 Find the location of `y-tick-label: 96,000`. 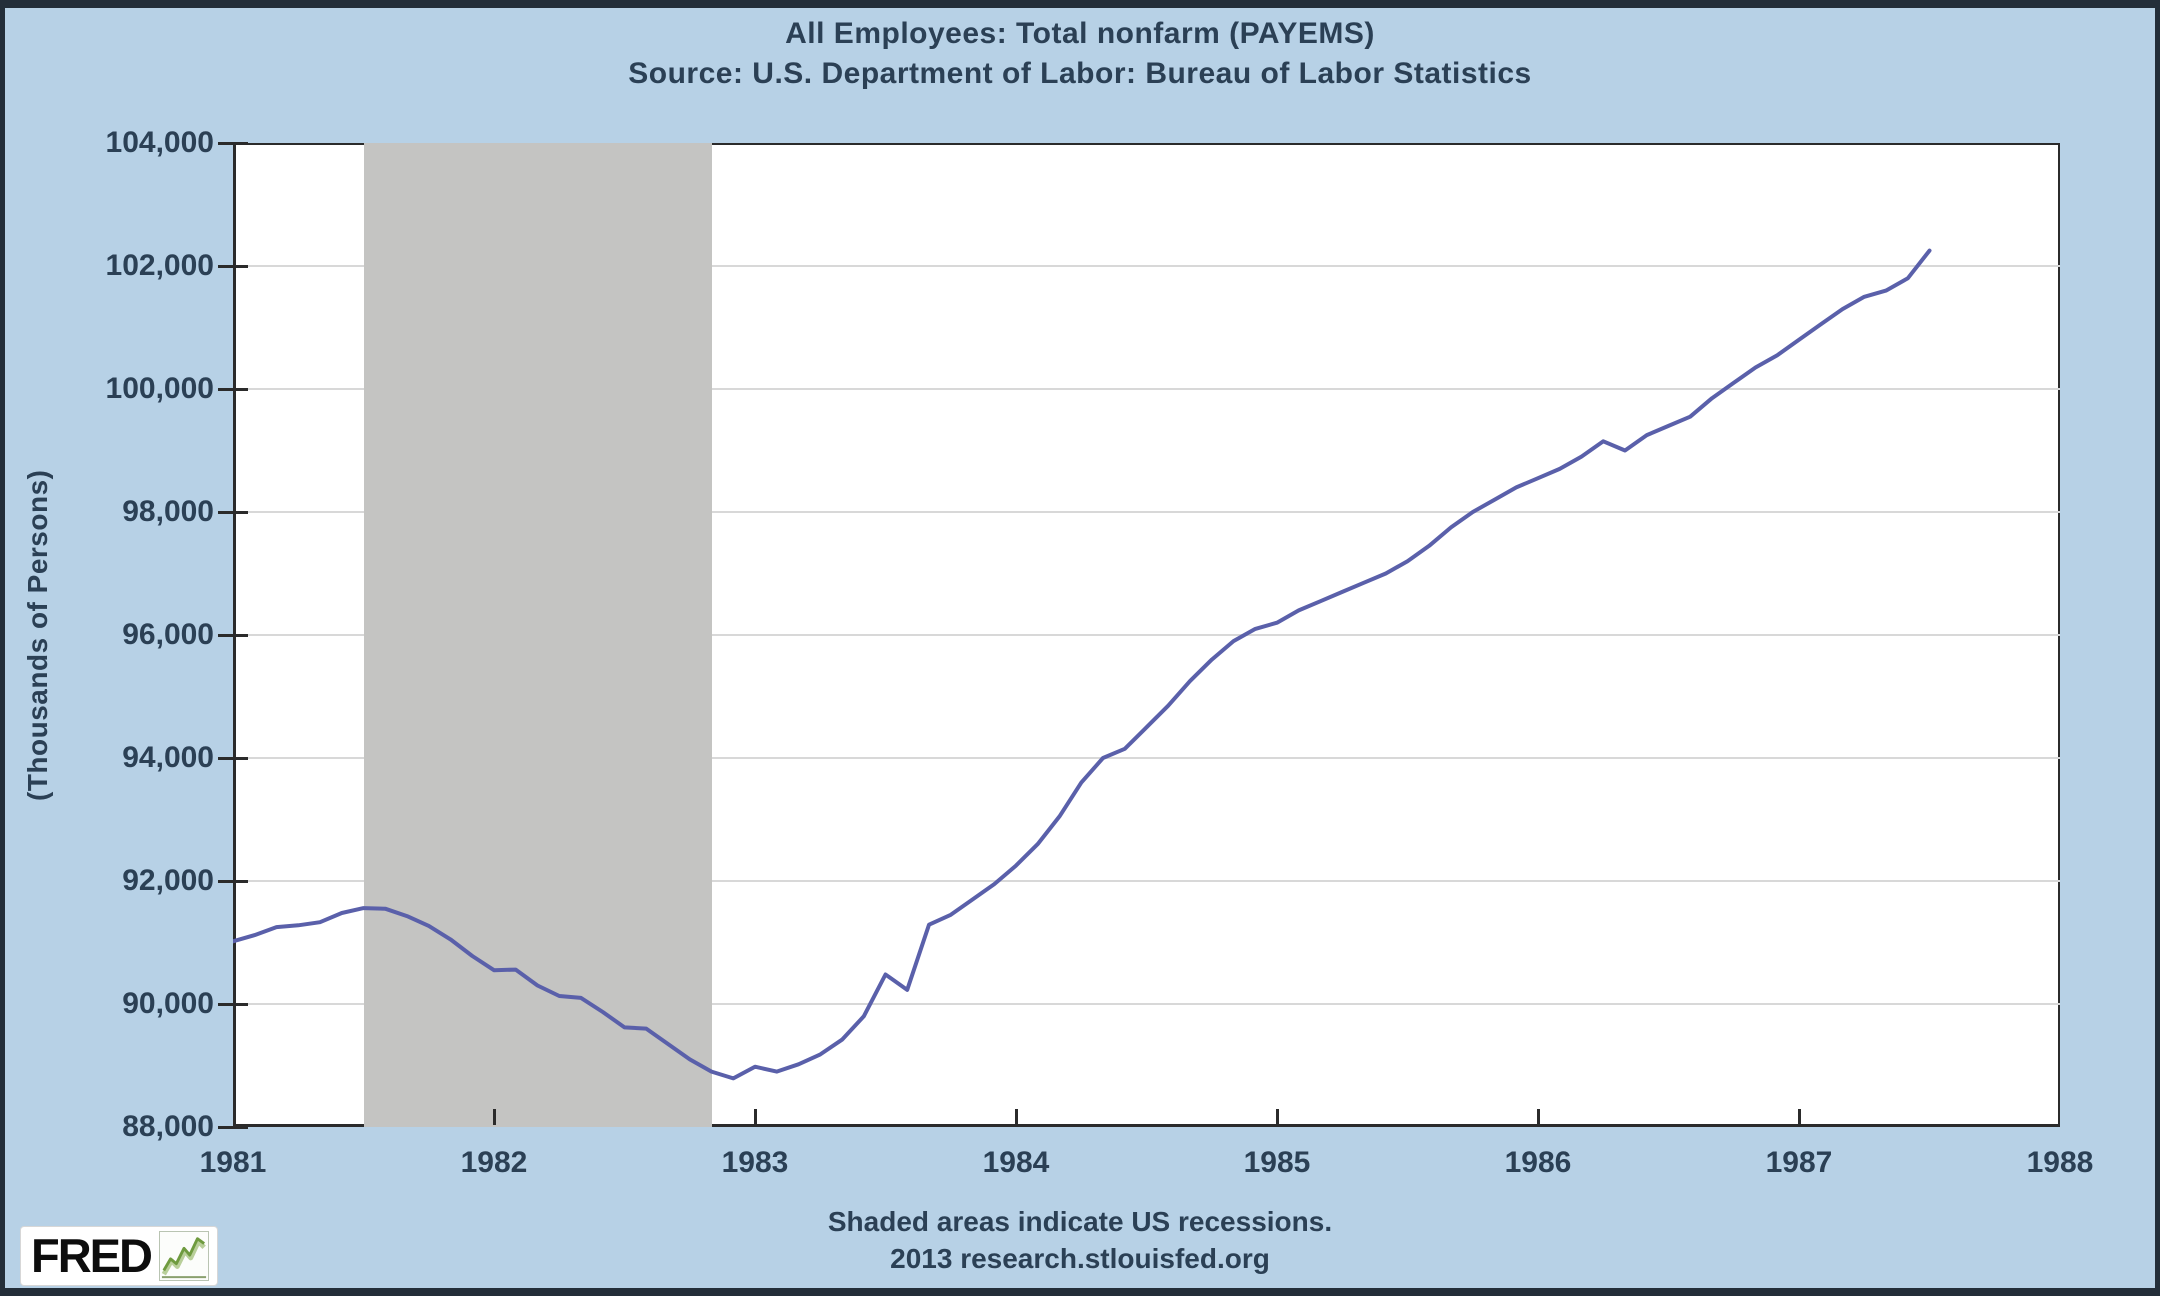

y-tick-label: 96,000 is located at coordinates (168, 634).